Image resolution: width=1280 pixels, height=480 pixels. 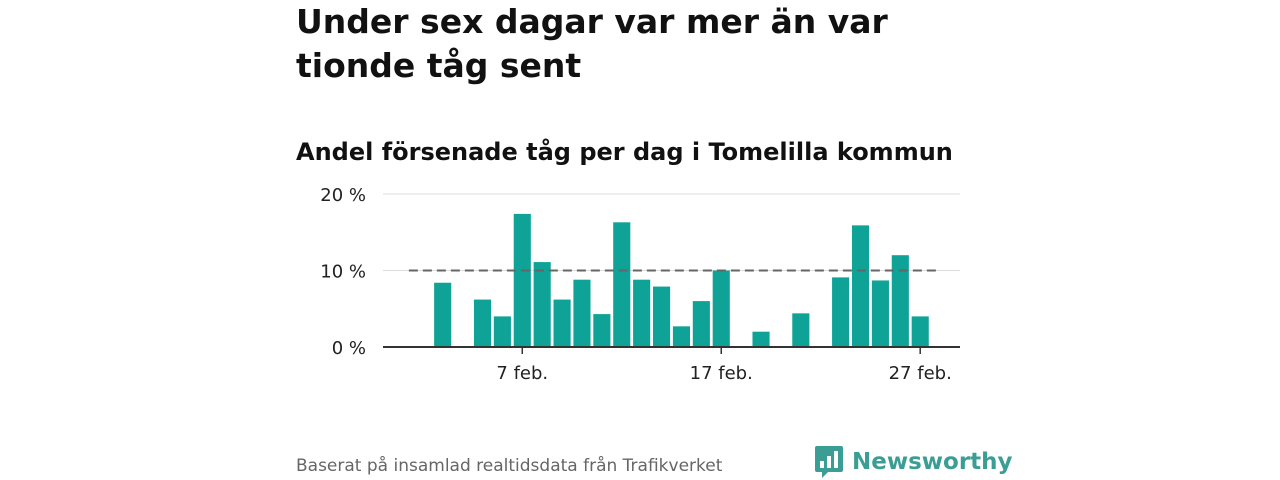 I want to click on bars, so click(x=681, y=280).